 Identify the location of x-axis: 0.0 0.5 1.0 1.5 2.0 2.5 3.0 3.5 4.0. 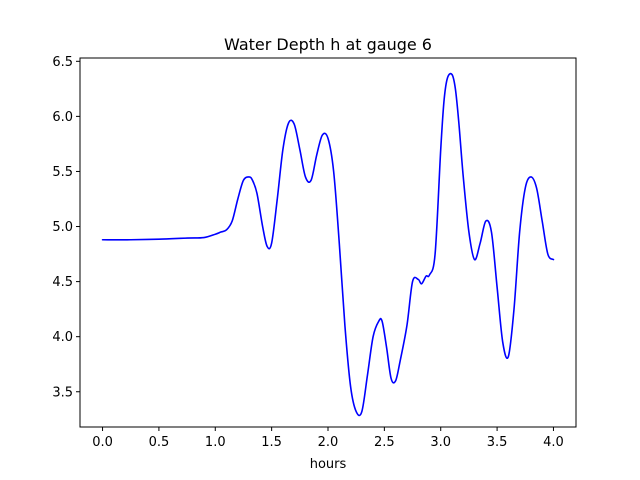
(328, 438).